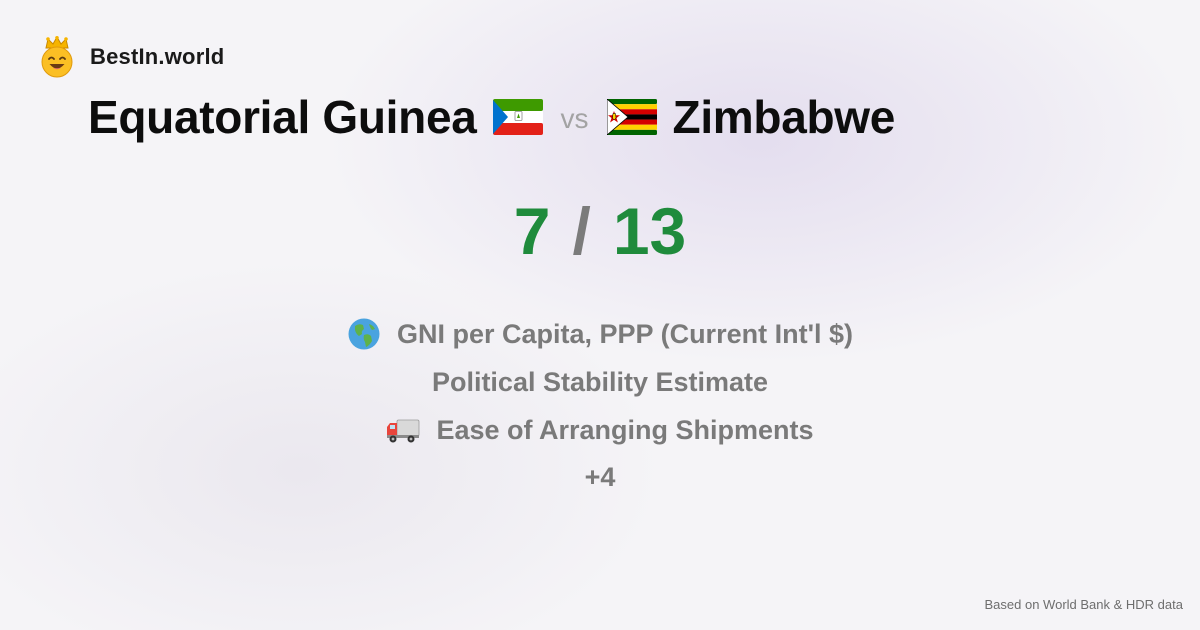 Image resolution: width=1200 pixels, height=630 pixels. I want to click on comparison-title: Equatorial Guinea vs Zimbabwe, so click(491, 117).